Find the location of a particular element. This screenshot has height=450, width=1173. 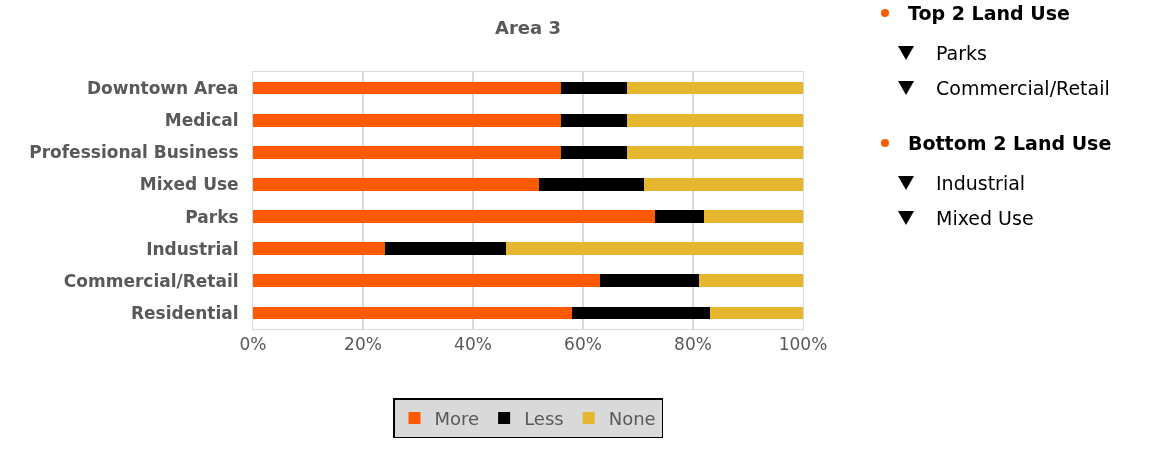

legend-label: More is located at coordinates (457, 419).